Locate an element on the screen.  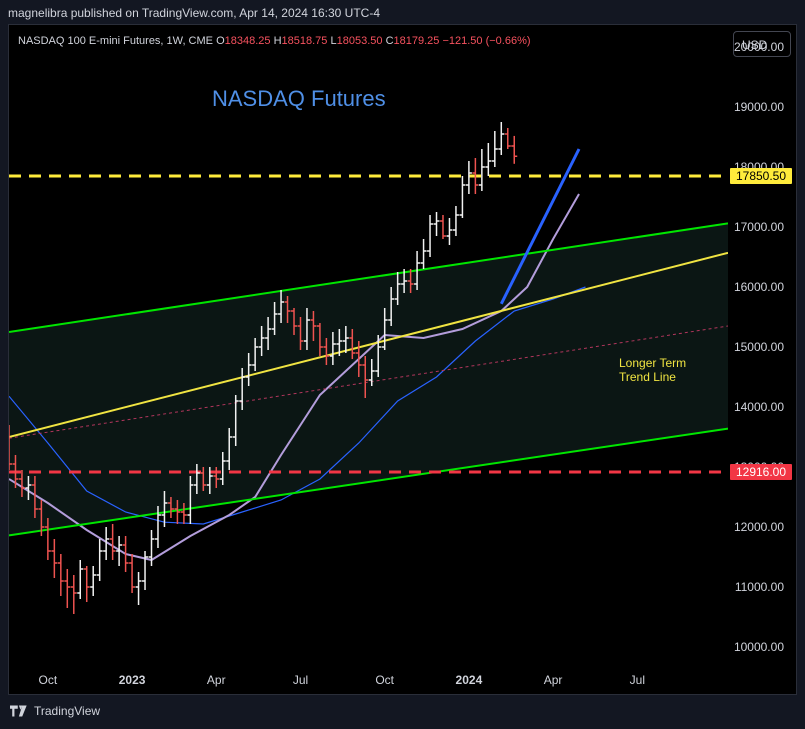
open-value: 18348.25 is located at coordinates (247, 41).